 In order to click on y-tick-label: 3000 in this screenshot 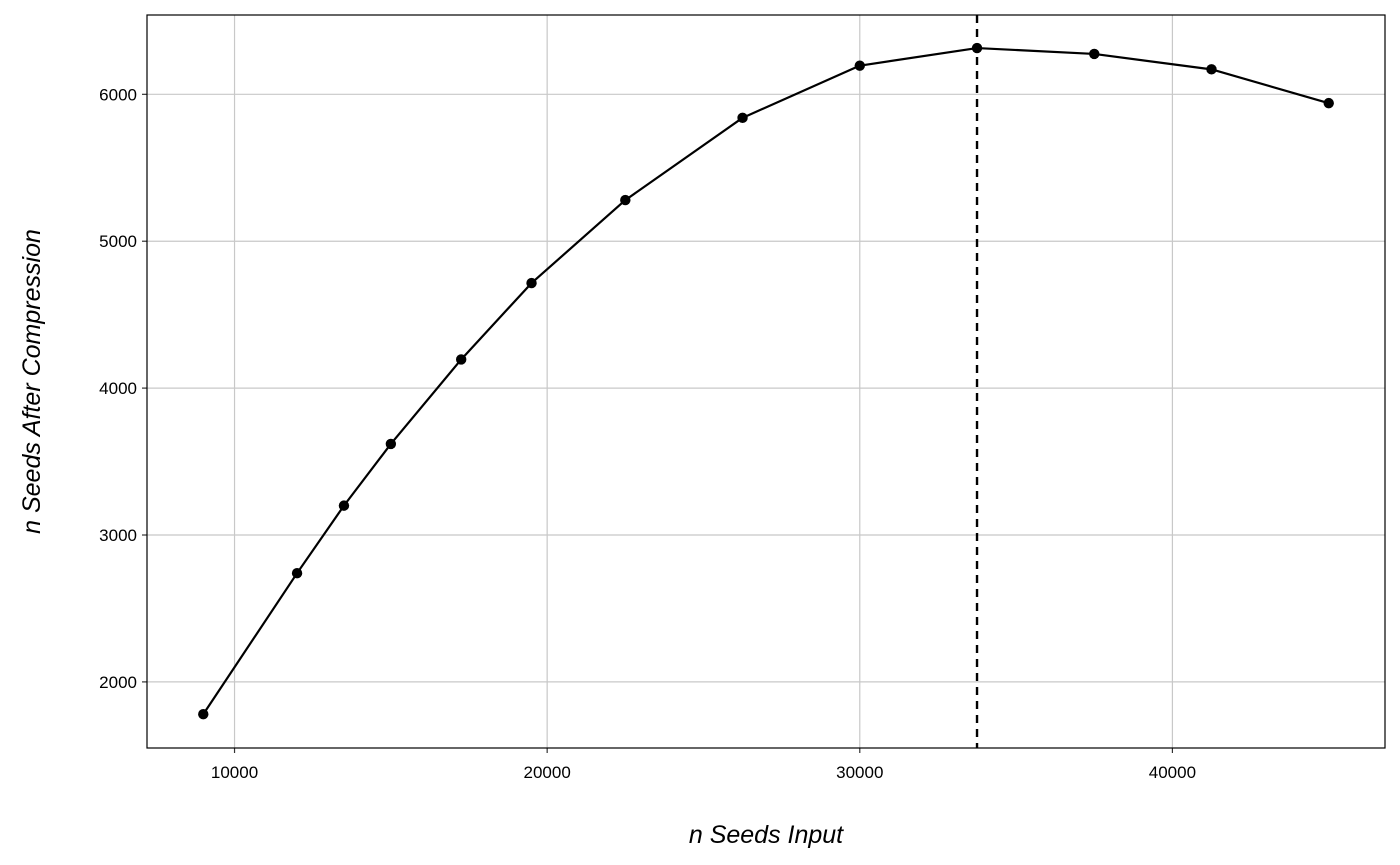, I will do `click(118, 535)`.